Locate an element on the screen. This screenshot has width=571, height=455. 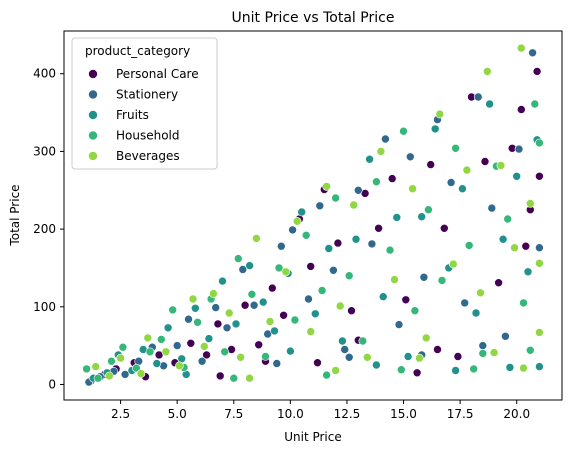
y-tick-label: 0 is located at coordinates (52, 384).